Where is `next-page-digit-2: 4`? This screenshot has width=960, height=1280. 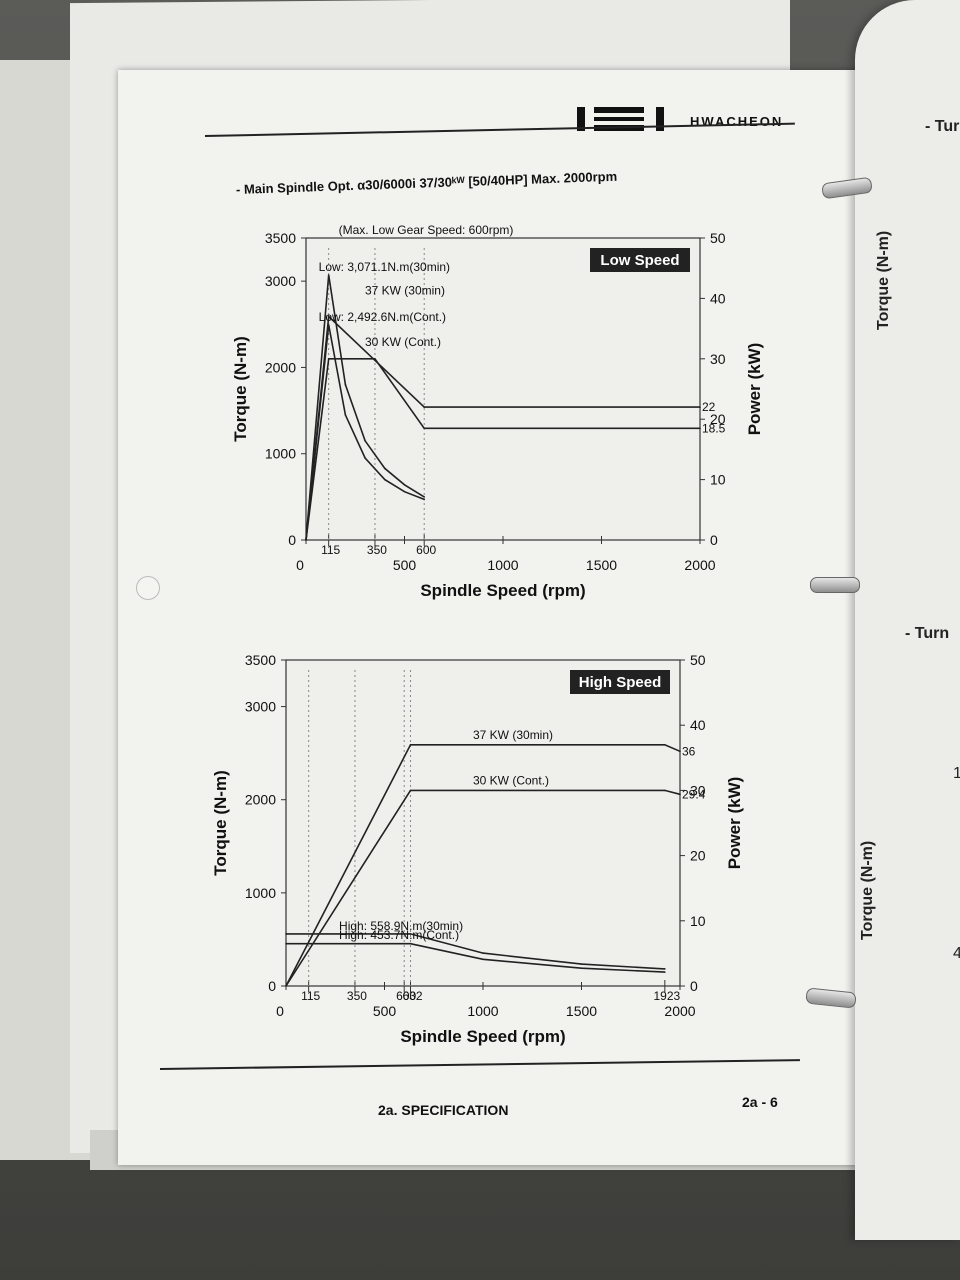 next-page-digit-2: 4 is located at coordinates (956, 953).